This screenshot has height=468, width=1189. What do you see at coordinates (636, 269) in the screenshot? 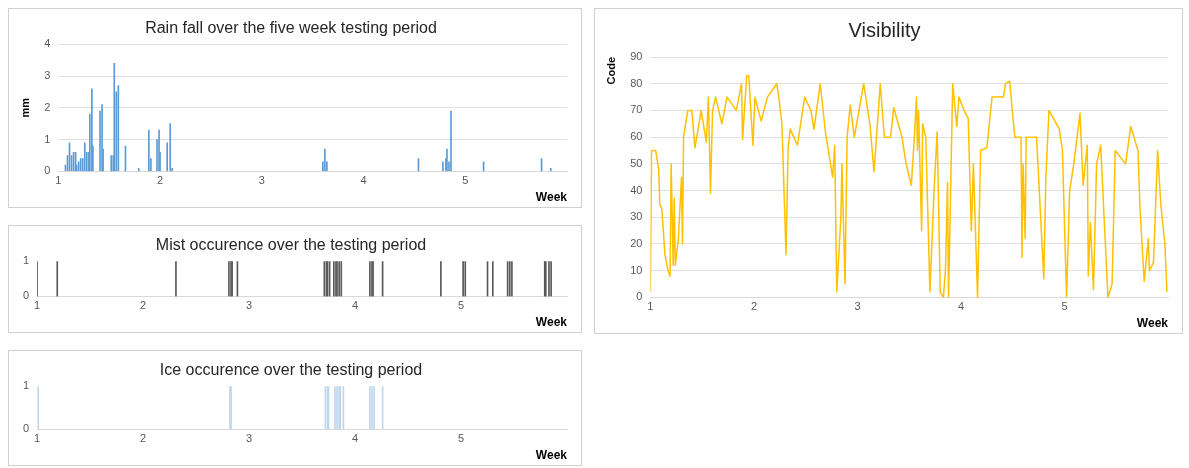
I see `y-tick-label: 10` at bounding box center [636, 269].